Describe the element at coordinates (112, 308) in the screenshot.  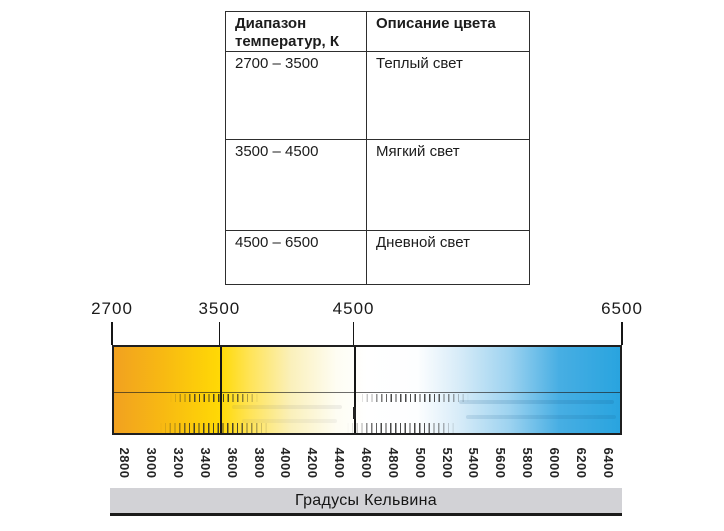
I see `scale-top-label: 2700` at that location.